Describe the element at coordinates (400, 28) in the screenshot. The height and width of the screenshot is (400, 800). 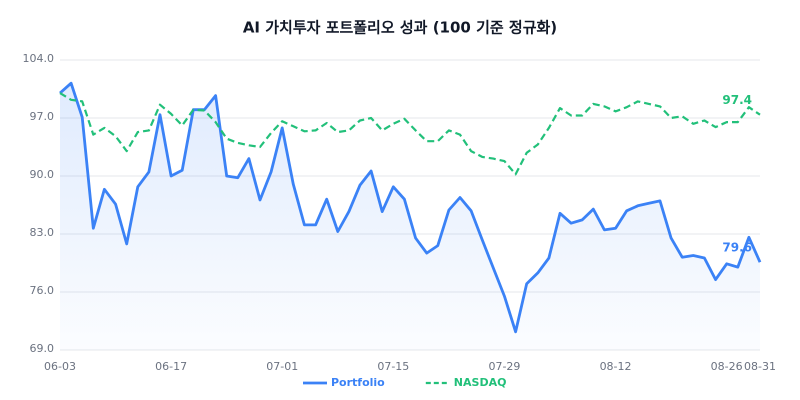
I see `chart-title: AI 가치투자 포트폴리오 성과 (100 기준 정규화)` at that location.